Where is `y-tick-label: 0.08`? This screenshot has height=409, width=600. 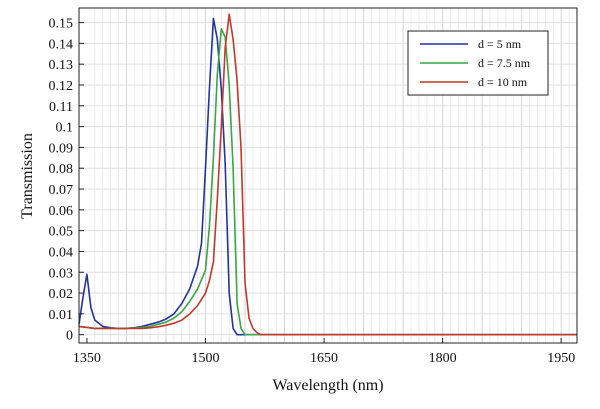
y-tick-label: 0.08 is located at coordinates (61, 169).